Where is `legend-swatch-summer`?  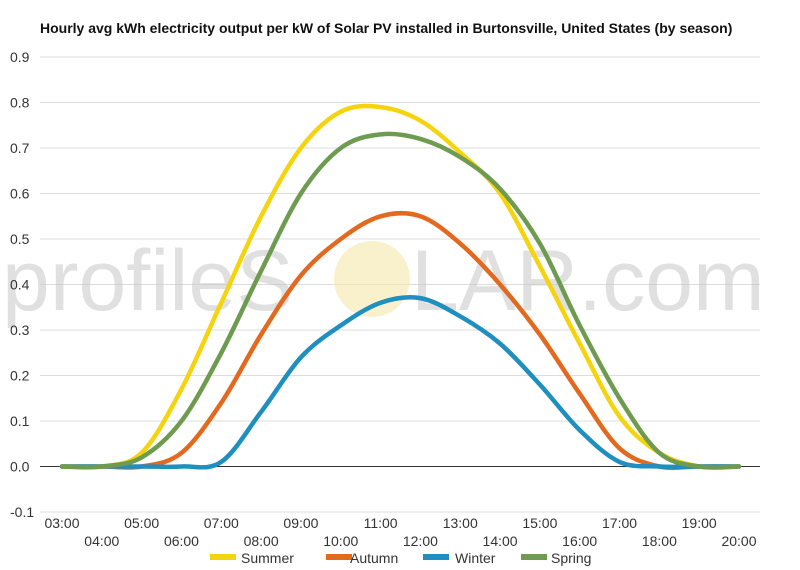 legend-swatch-summer is located at coordinates (223, 557).